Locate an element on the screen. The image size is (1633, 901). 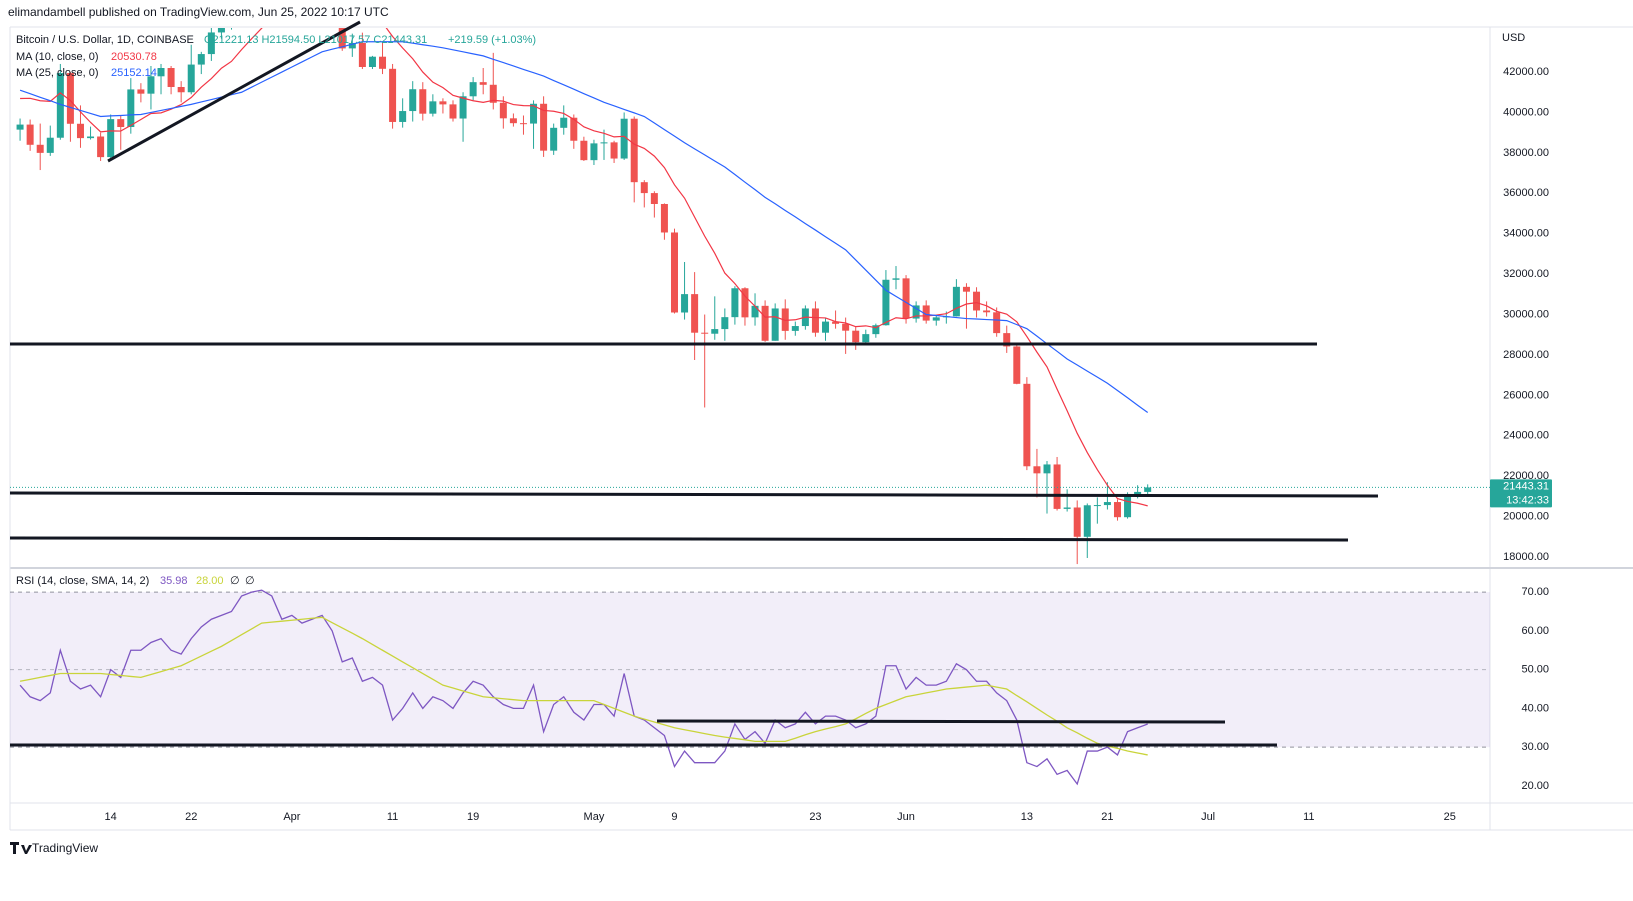
rsi-line-drawing is located at coordinates (941, 721).